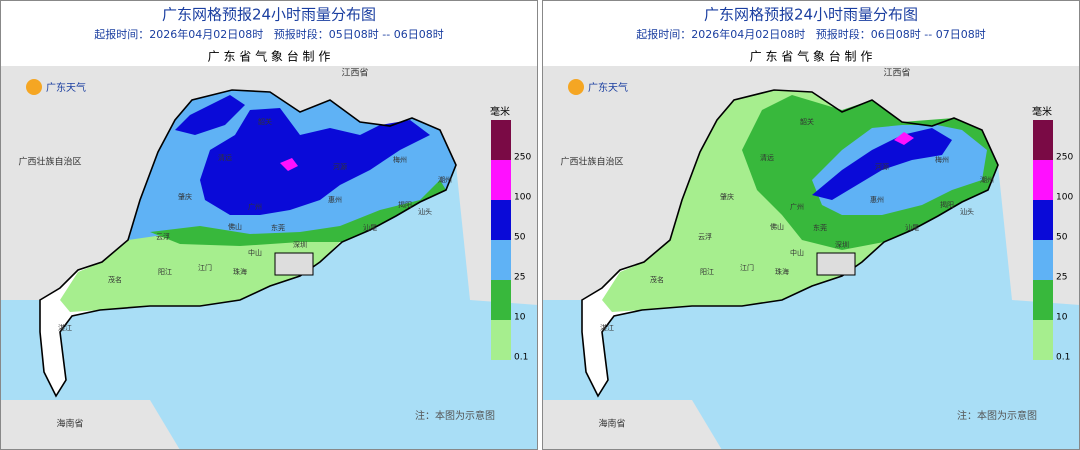 This screenshot has width=1080, height=450. I want to click on place-label: 湛江, so click(65, 328).